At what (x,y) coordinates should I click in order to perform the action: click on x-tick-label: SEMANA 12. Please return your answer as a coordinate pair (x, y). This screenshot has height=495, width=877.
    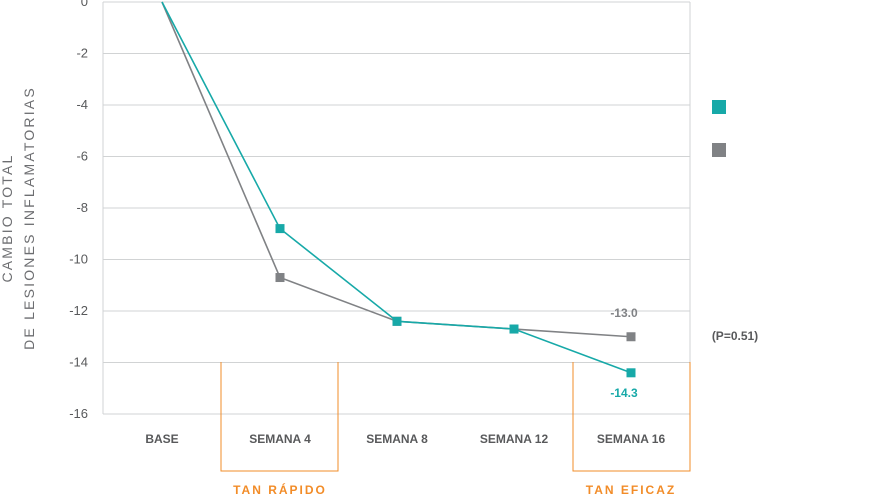
    Looking at the image, I should click on (514, 439).